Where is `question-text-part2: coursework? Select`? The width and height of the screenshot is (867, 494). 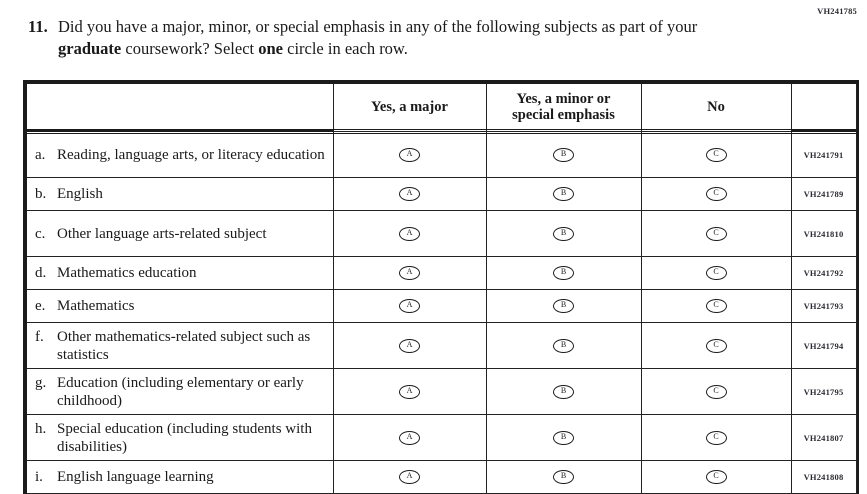
question-text-part2: coursework? Select is located at coordinates (190, 48).